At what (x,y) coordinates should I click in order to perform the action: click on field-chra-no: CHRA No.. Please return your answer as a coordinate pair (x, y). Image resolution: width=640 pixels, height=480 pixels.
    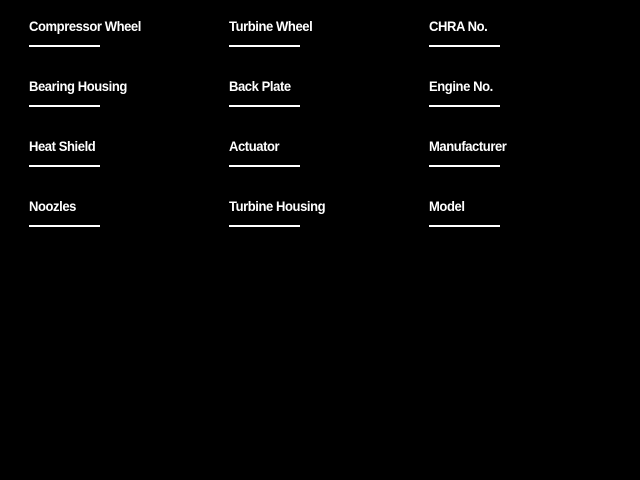
    Looking at the image, I should click on (524, 43).